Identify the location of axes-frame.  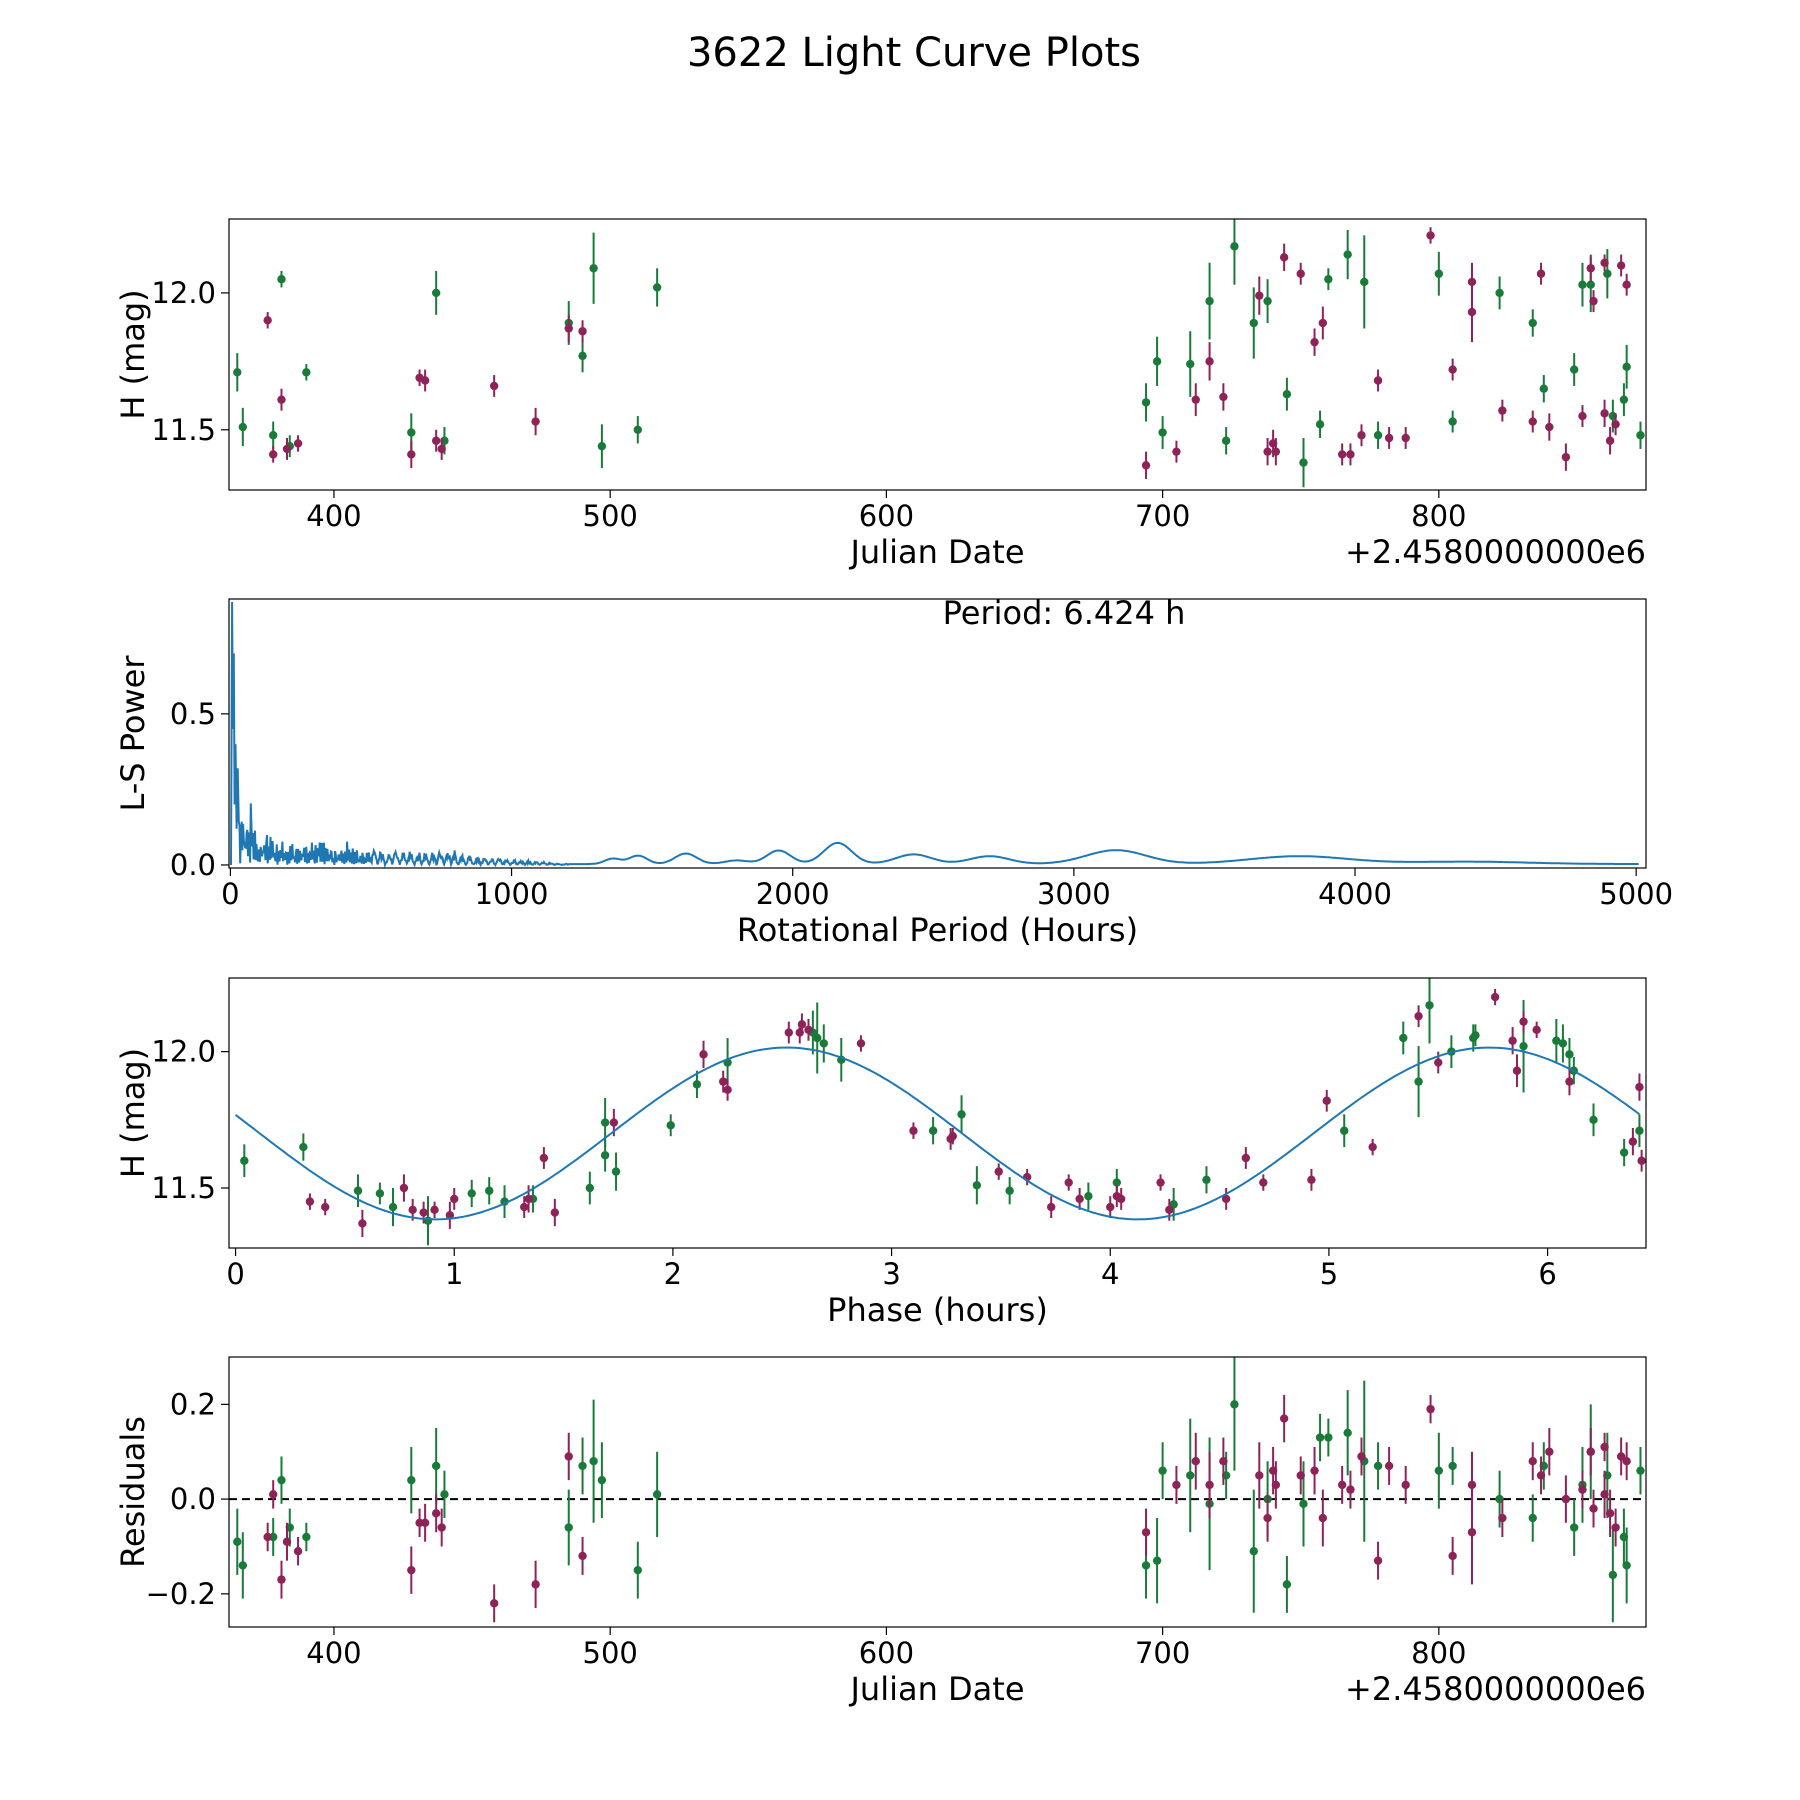
(937, 1113).